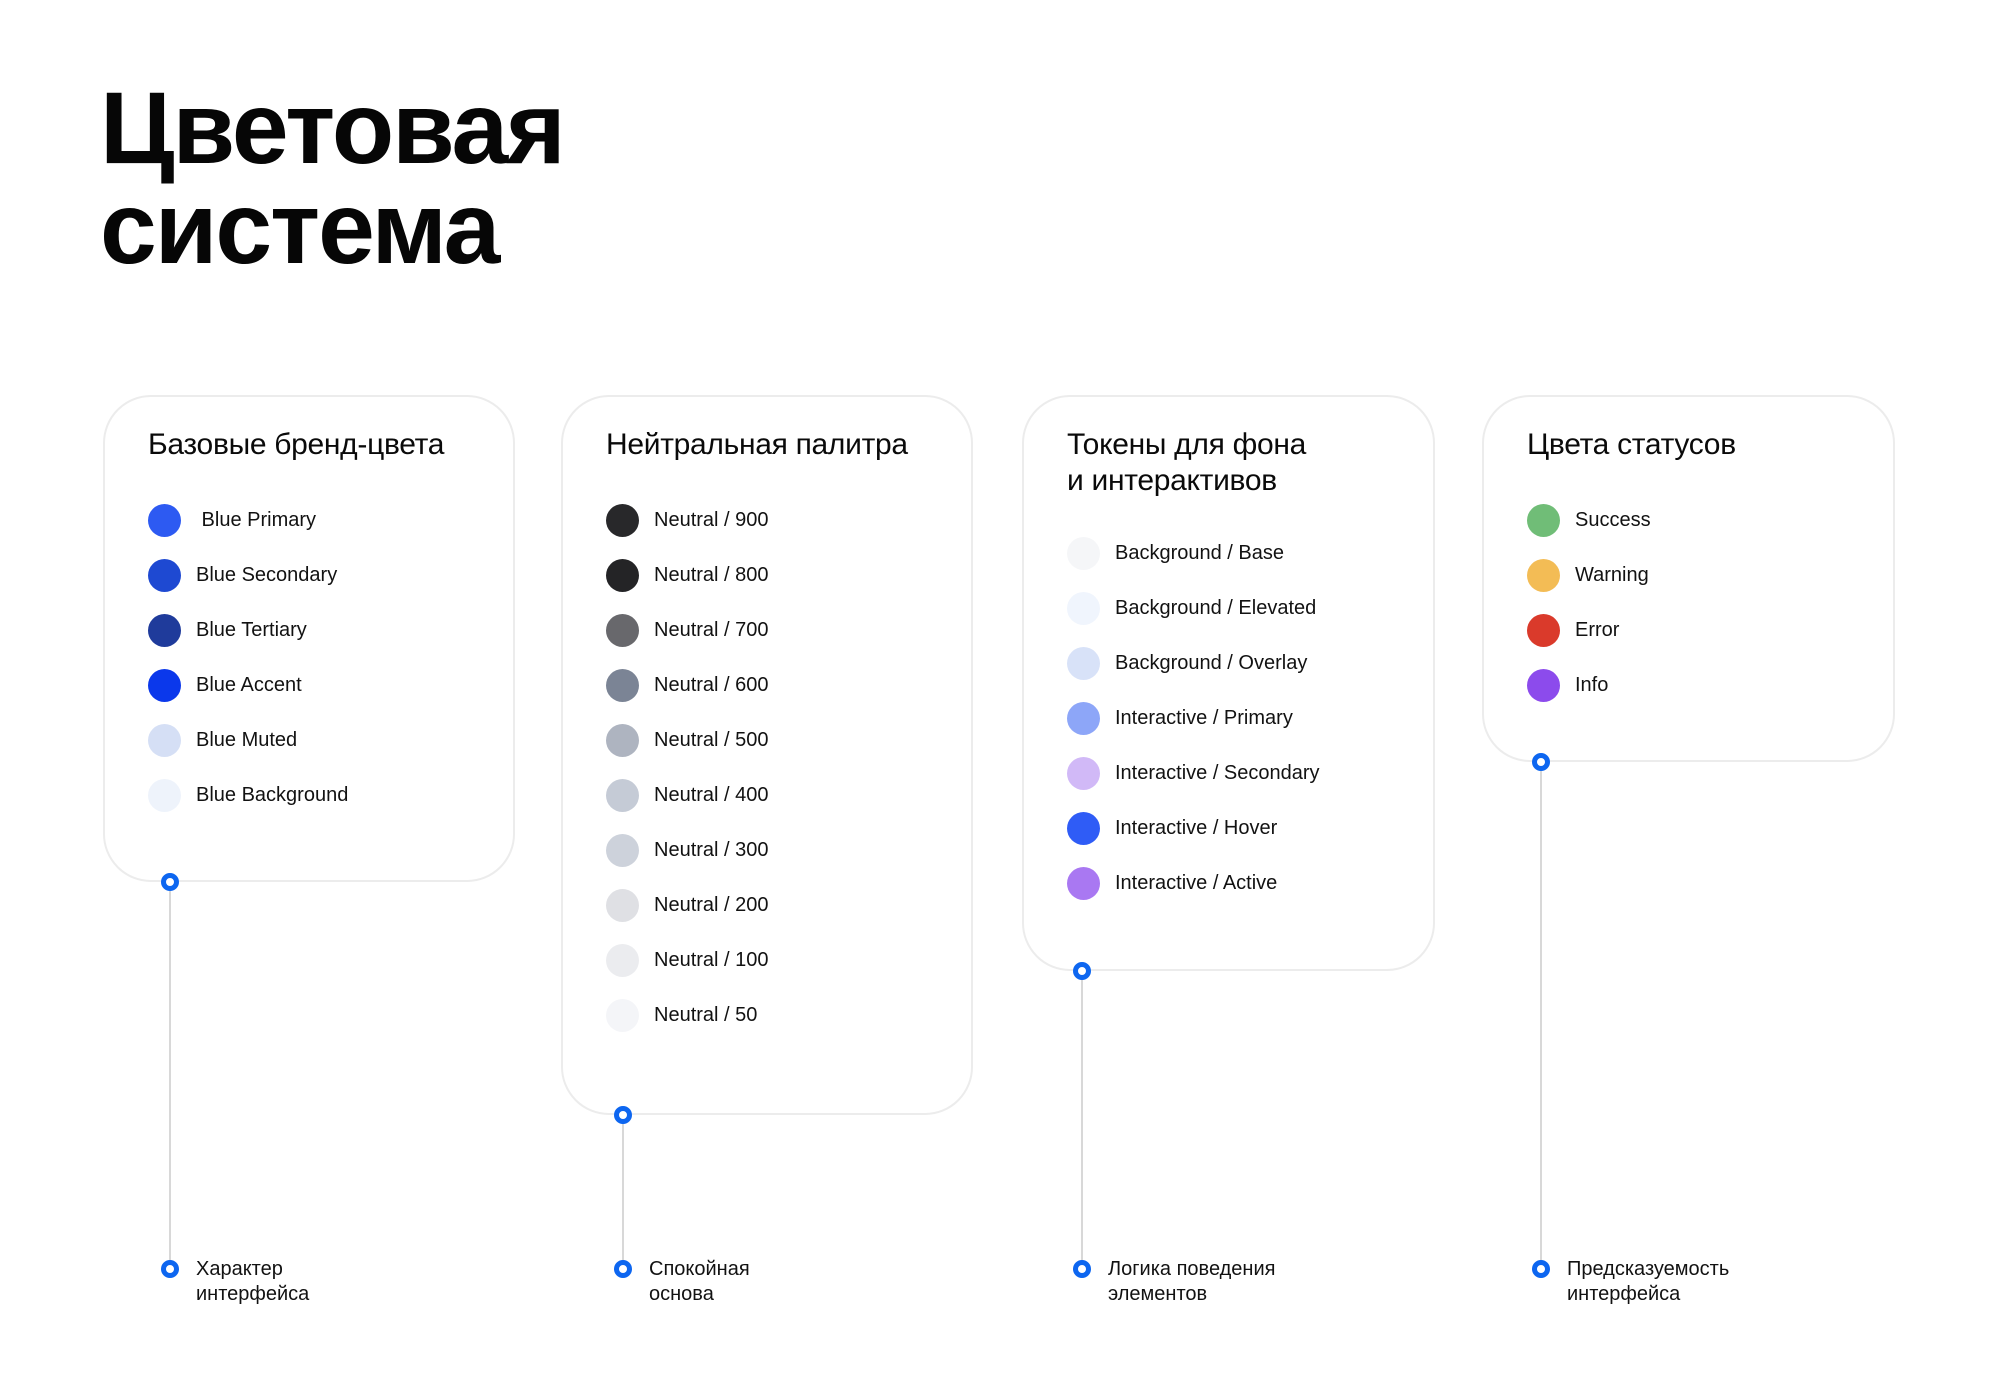 The height and width of the screenshot is (1399, 2000). I want to click on card-title: Цвета статусов, so click(1631, 444).